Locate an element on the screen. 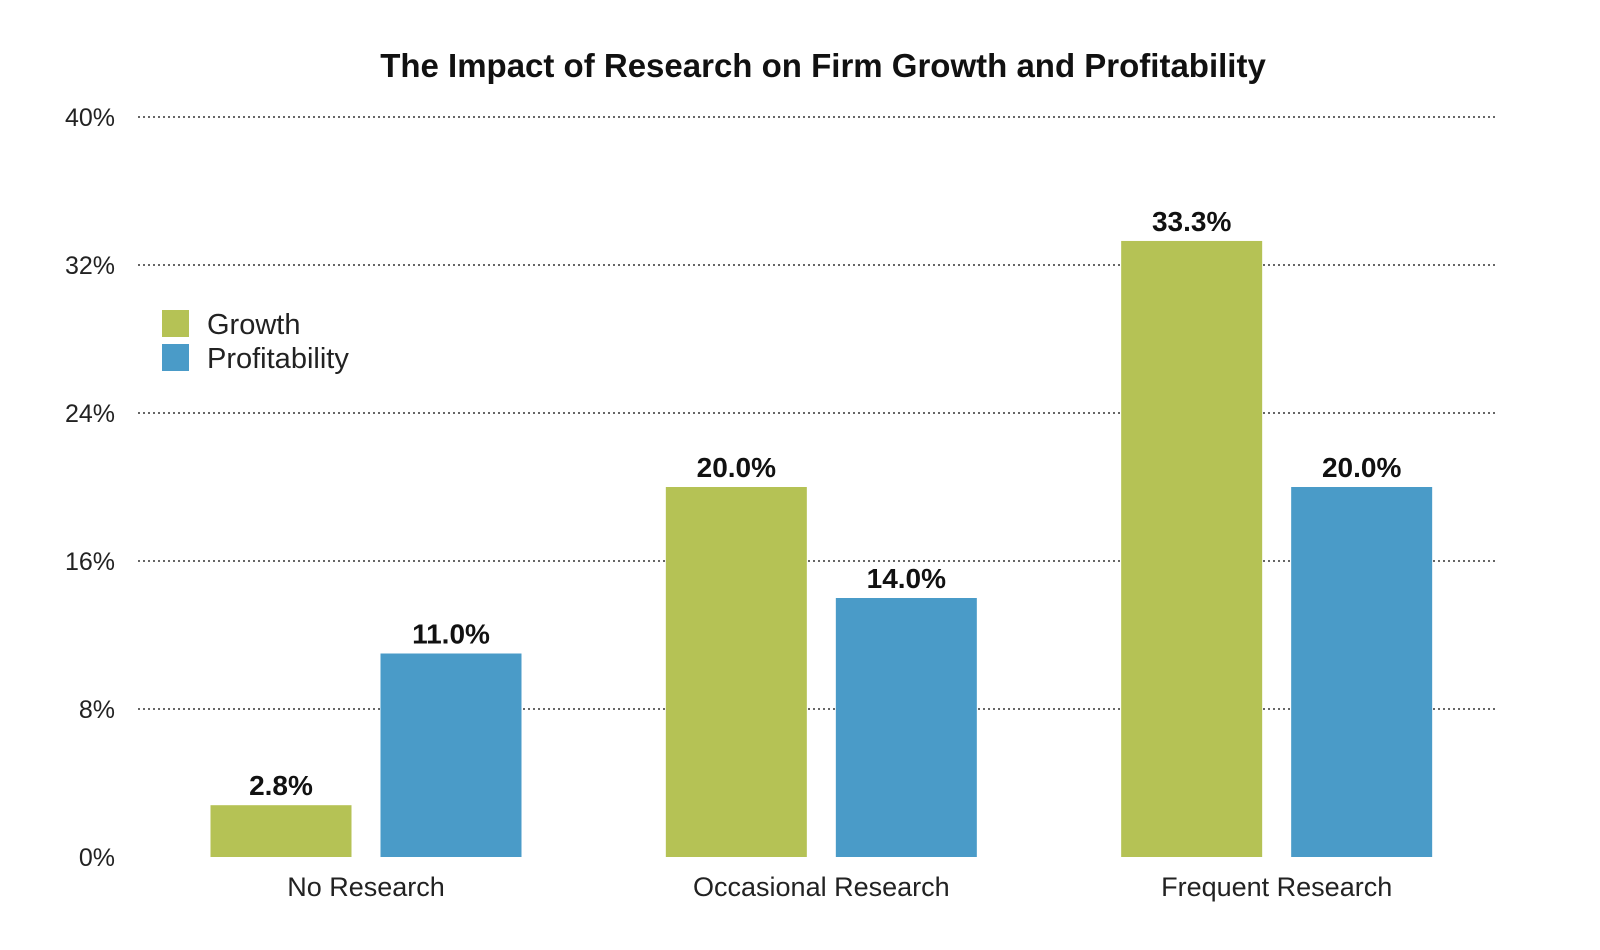  y-tick-label: 40% is located at coordinates (90, 118).